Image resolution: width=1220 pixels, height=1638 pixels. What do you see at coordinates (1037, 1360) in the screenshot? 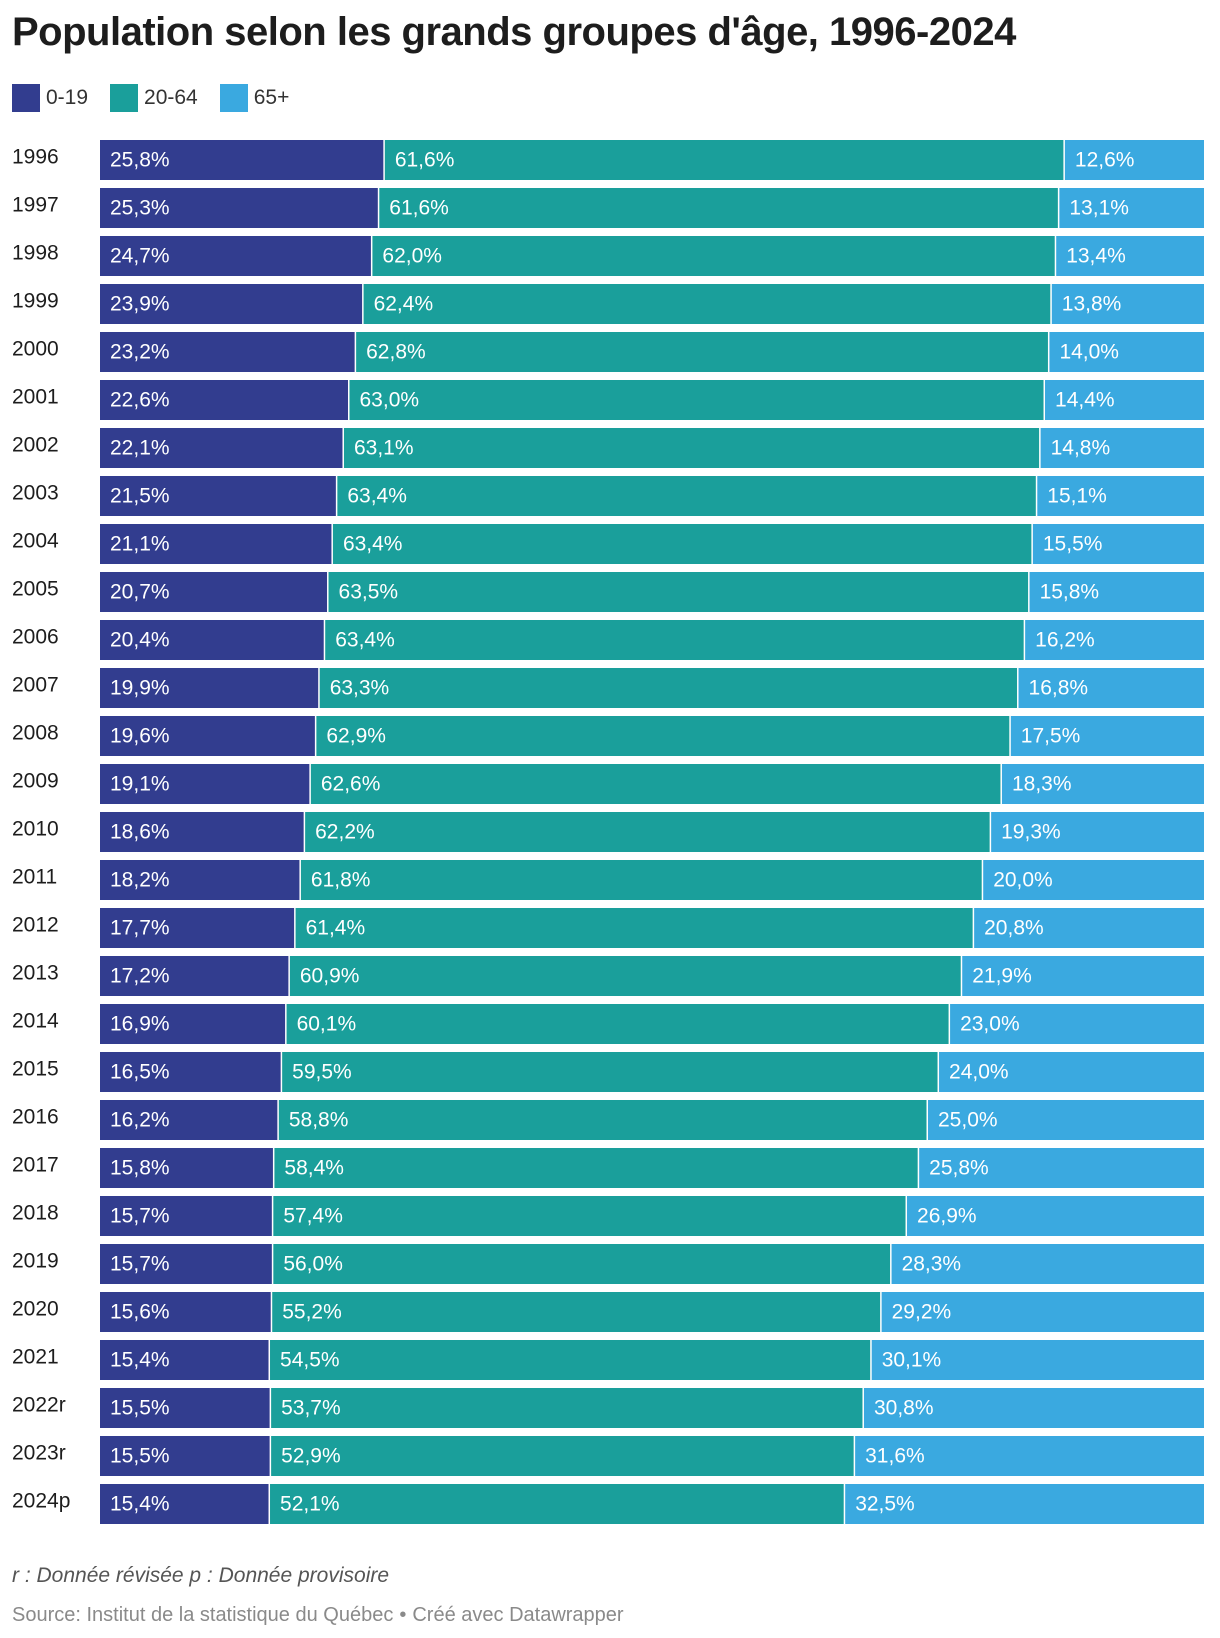
I see `bar-65-plus-2021` at bounding box center [1037, 1360].